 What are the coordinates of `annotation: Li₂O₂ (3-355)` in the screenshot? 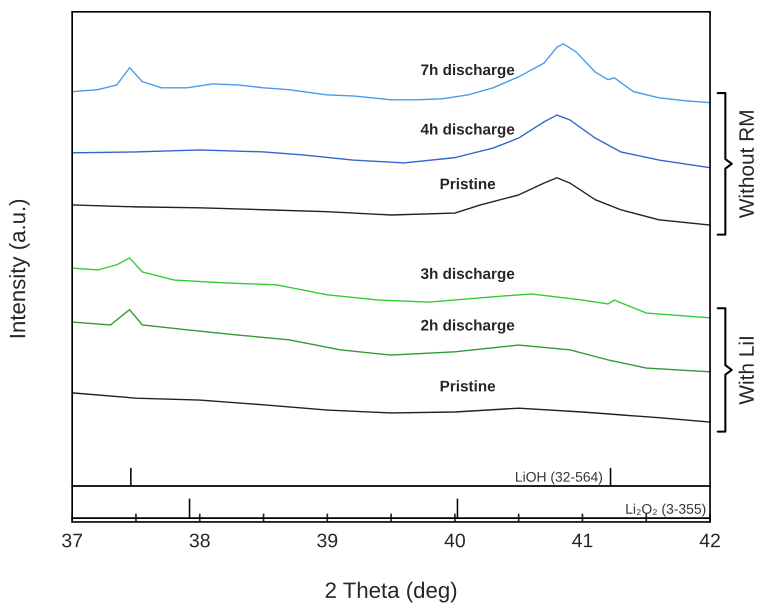 It's located at (666, 510).